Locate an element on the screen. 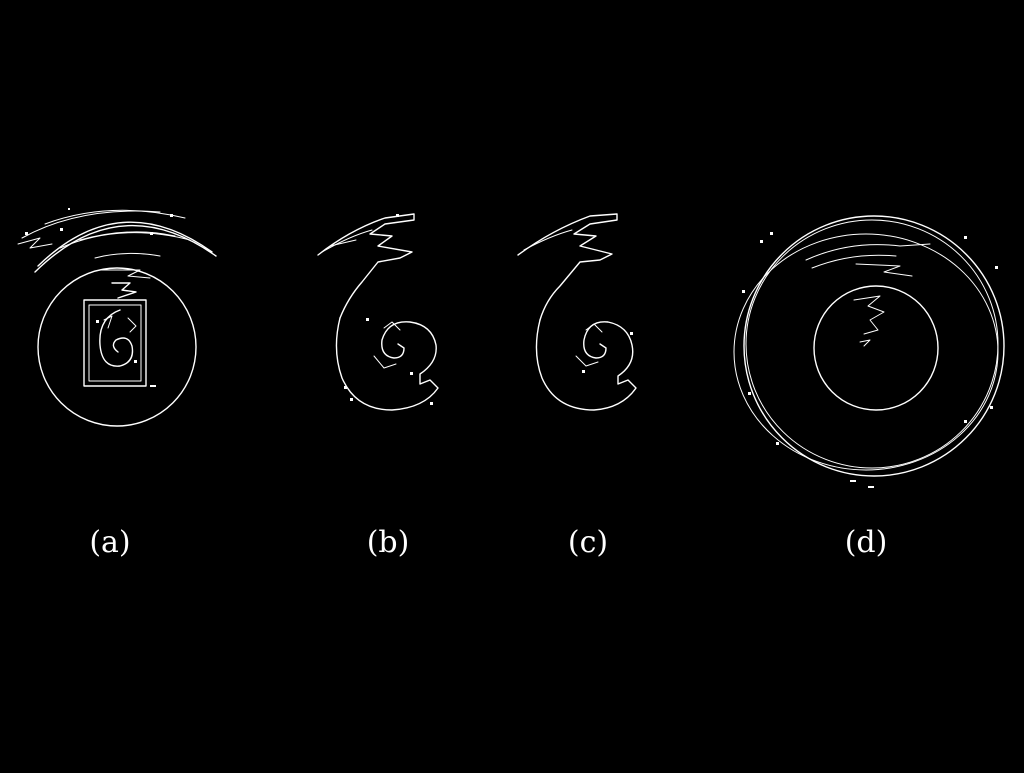 This screenshot has height=773, width=1024. panel-a-arcs is located at coordinates (117, 243).